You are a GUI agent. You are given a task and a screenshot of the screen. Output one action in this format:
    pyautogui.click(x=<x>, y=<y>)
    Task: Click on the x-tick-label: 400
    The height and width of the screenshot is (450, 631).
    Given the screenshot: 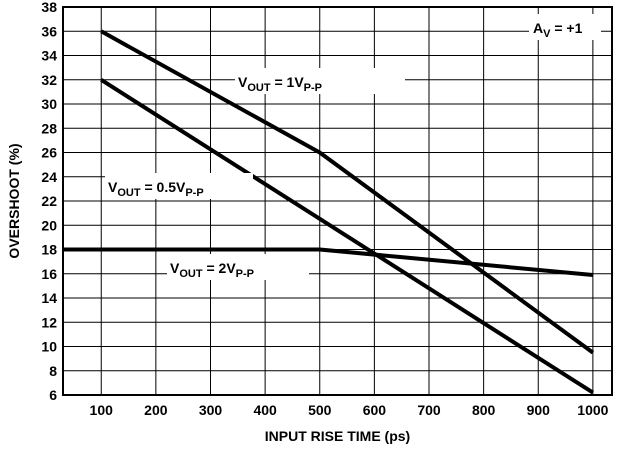 What is the action you would take?
    pyautogui.click(x=265, y=410)
    